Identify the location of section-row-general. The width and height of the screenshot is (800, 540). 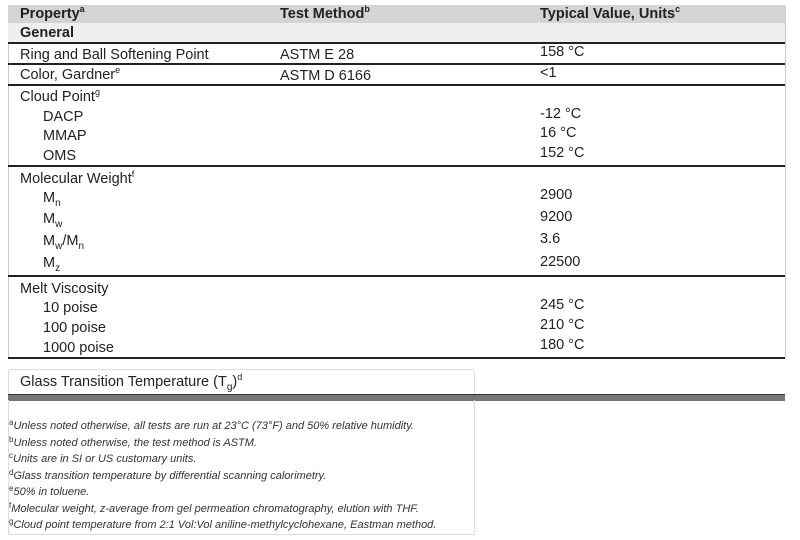
(396, 32).